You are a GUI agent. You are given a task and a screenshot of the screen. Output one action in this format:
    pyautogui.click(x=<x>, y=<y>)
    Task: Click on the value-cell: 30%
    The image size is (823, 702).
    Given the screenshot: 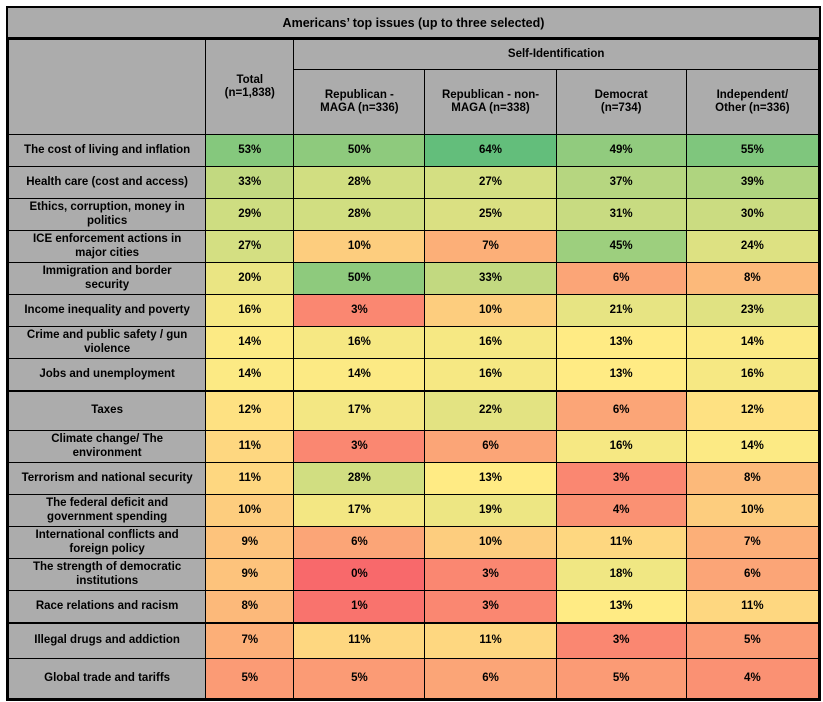 What is the action you would take?
    pyautogui.click(x=752, y=214)
    